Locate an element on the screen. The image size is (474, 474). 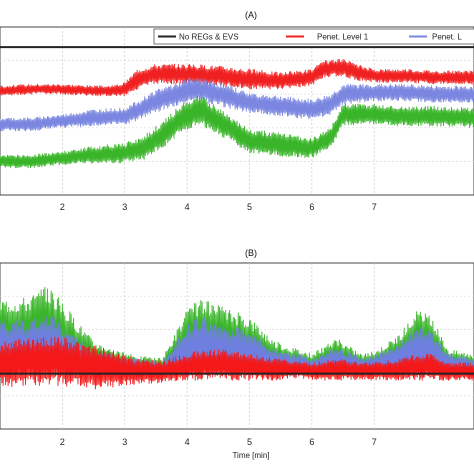
legend: No REGs & EVS Penet. Level 1 Penet. L is located at coordinates (313, 36).